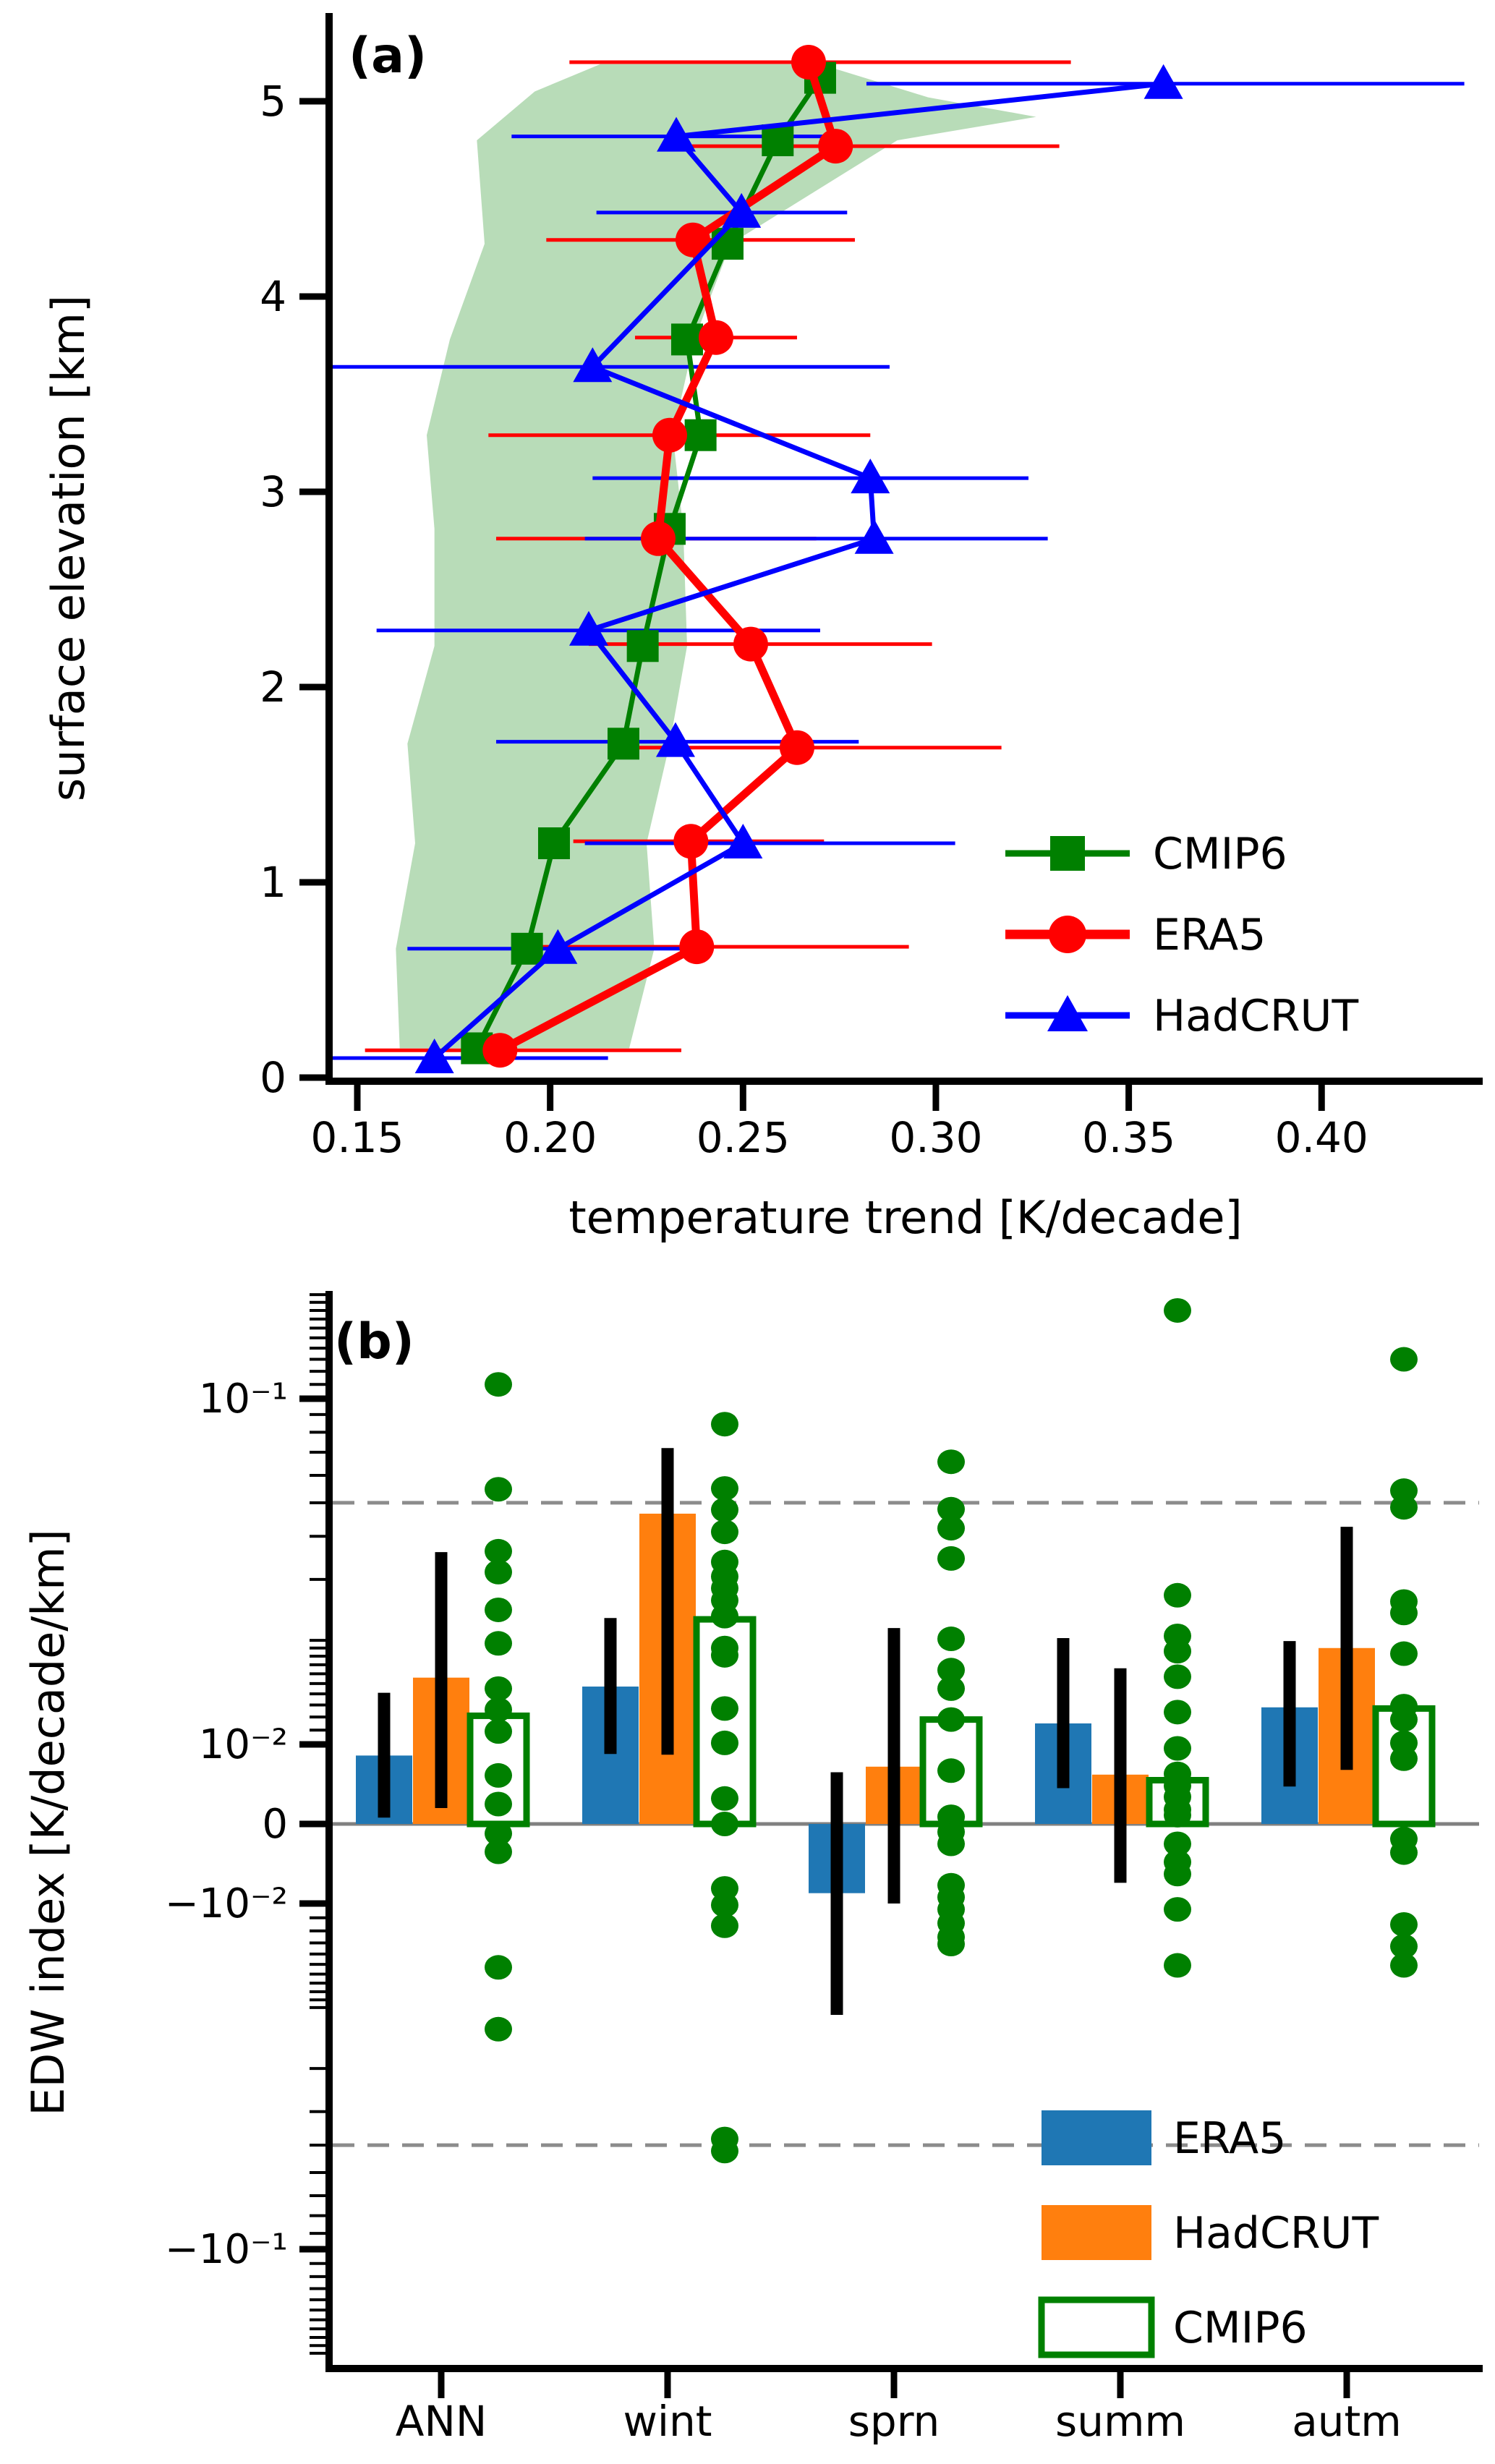 This screenshot has width=1495, height=2464. I want to click on panel-b-xtick-label-summ: summ, so click(1120, 2421).